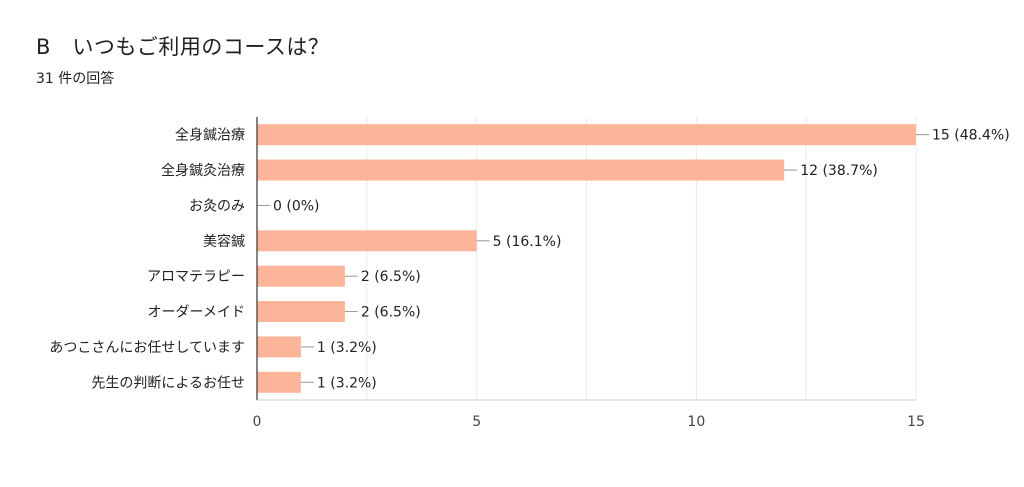 Image resolution: width=1024 pixels, height=487 pixels. I want to click on category-label: オーダーメイド, so click(196, 313).